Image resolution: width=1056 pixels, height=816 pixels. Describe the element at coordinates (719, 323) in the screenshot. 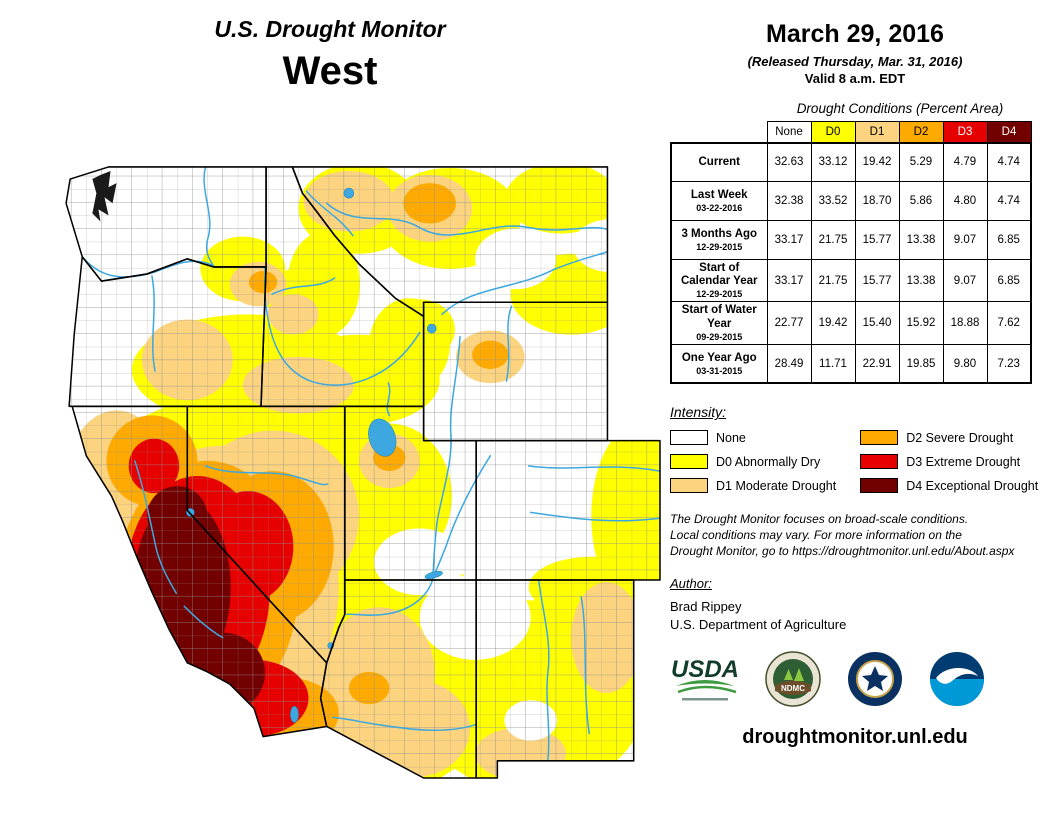

I see `row-label: Start of Water Year 09-29-2015` at that location.